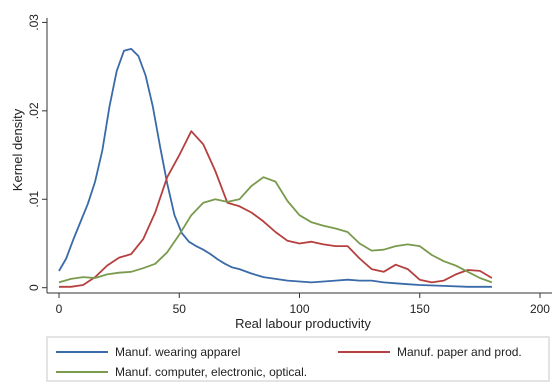  I want to click on x-tick-label: 200, so click(540, 309).